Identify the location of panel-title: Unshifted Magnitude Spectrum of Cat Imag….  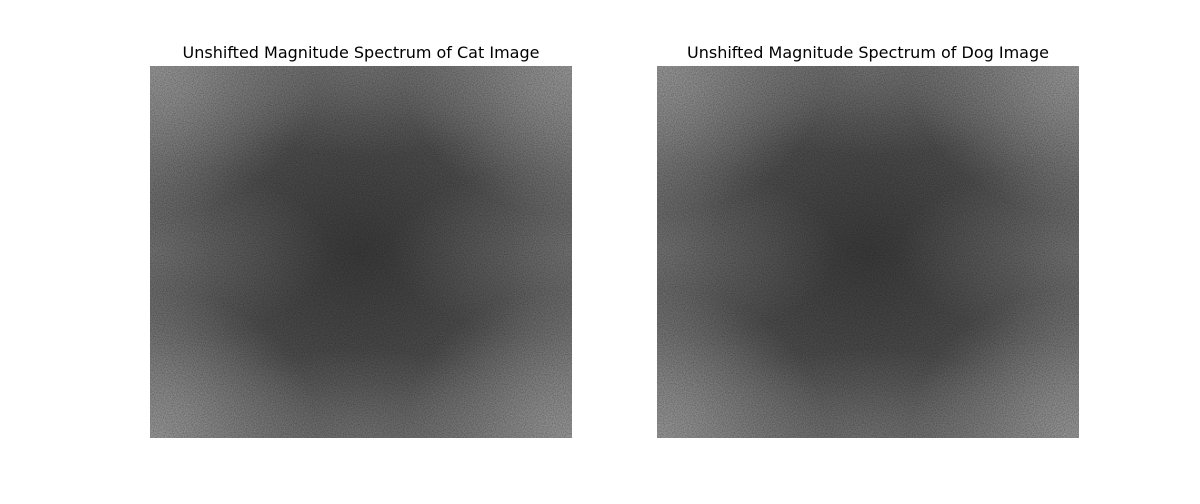
(361, 52).